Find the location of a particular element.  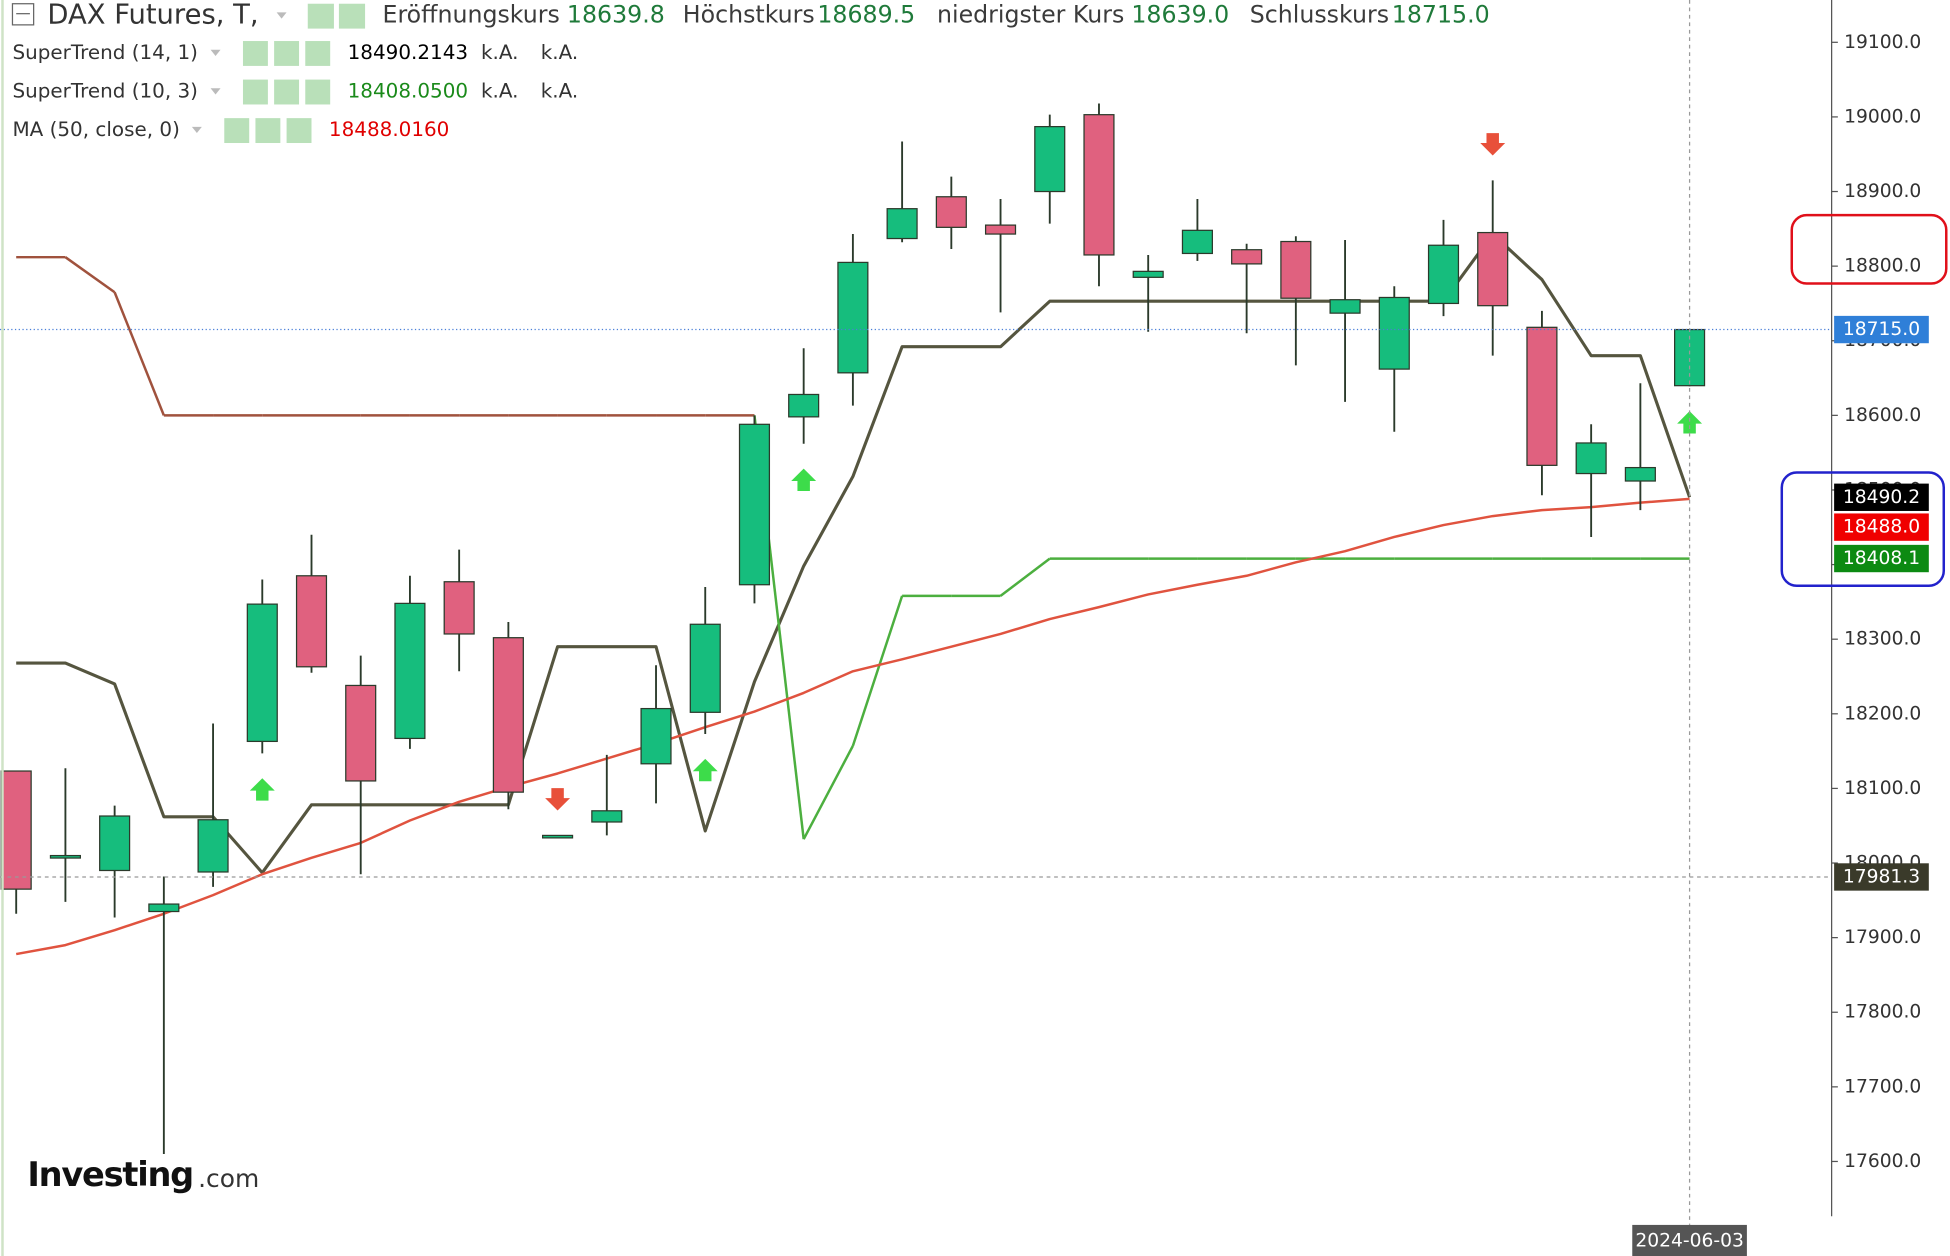

ohlc-label: Eröffnungskurs is located at coordinates (471, 15).